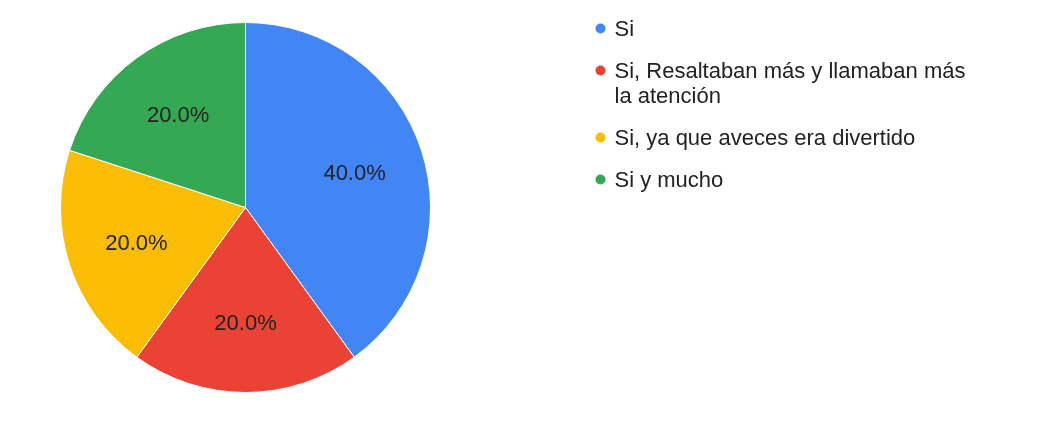 This screenshot has height=422, width=1057. I want to click on legend-label: Si, so click(624, 28).